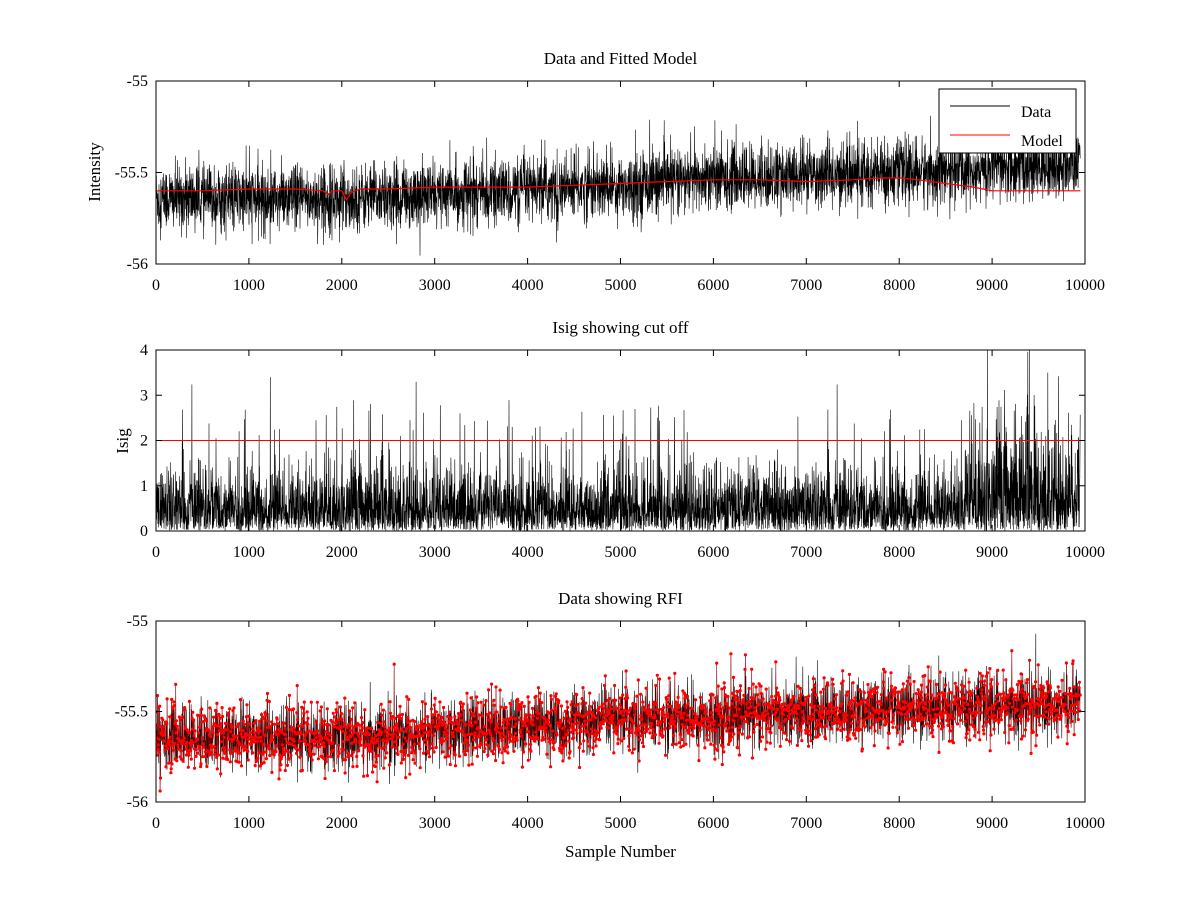 The width and height of the screenshot is (1200, 900). Describe the element at coordinates (94, 172) in the screenshot. I see `y-axis-label: Intensity` at that location.